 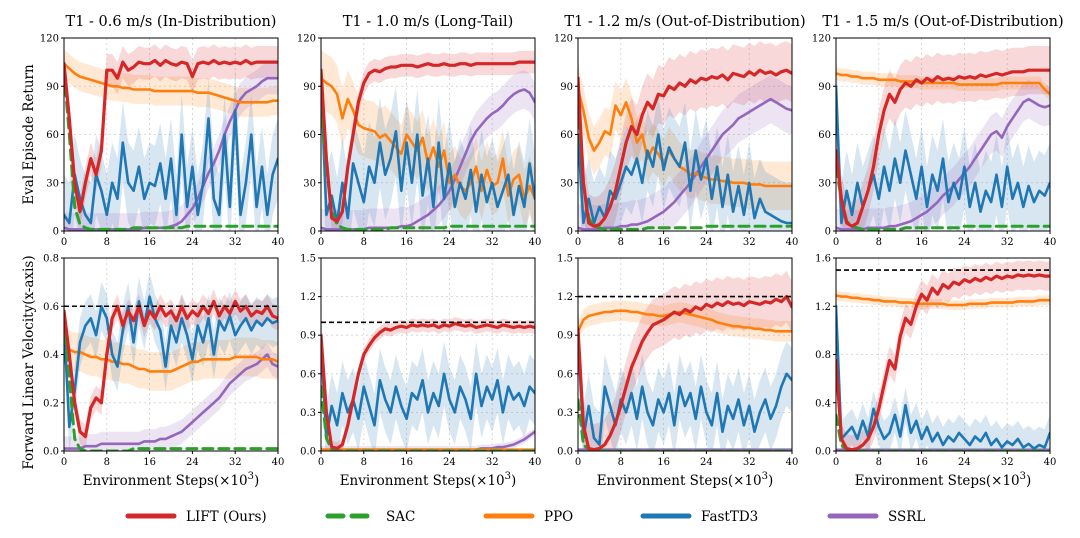 What do you see at coordinates (699, 517) in the screenshot?
I see `legend-item-fasttd3: FastTD3` at bounding box center [699, 517].